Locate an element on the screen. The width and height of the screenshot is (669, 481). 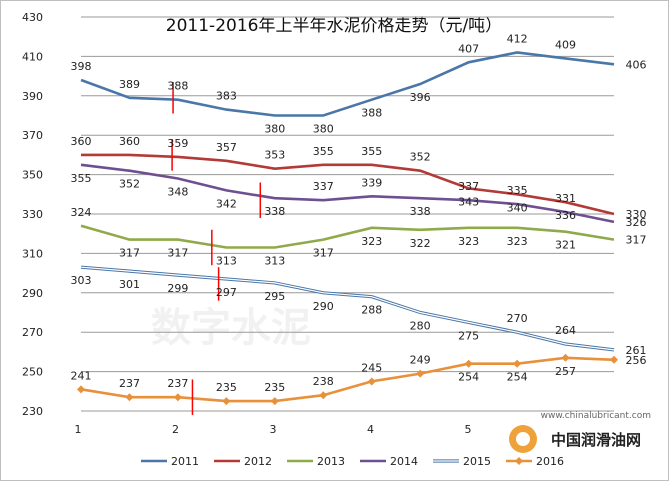
data-label-2011: 396 is located at coordinates (420, 97).